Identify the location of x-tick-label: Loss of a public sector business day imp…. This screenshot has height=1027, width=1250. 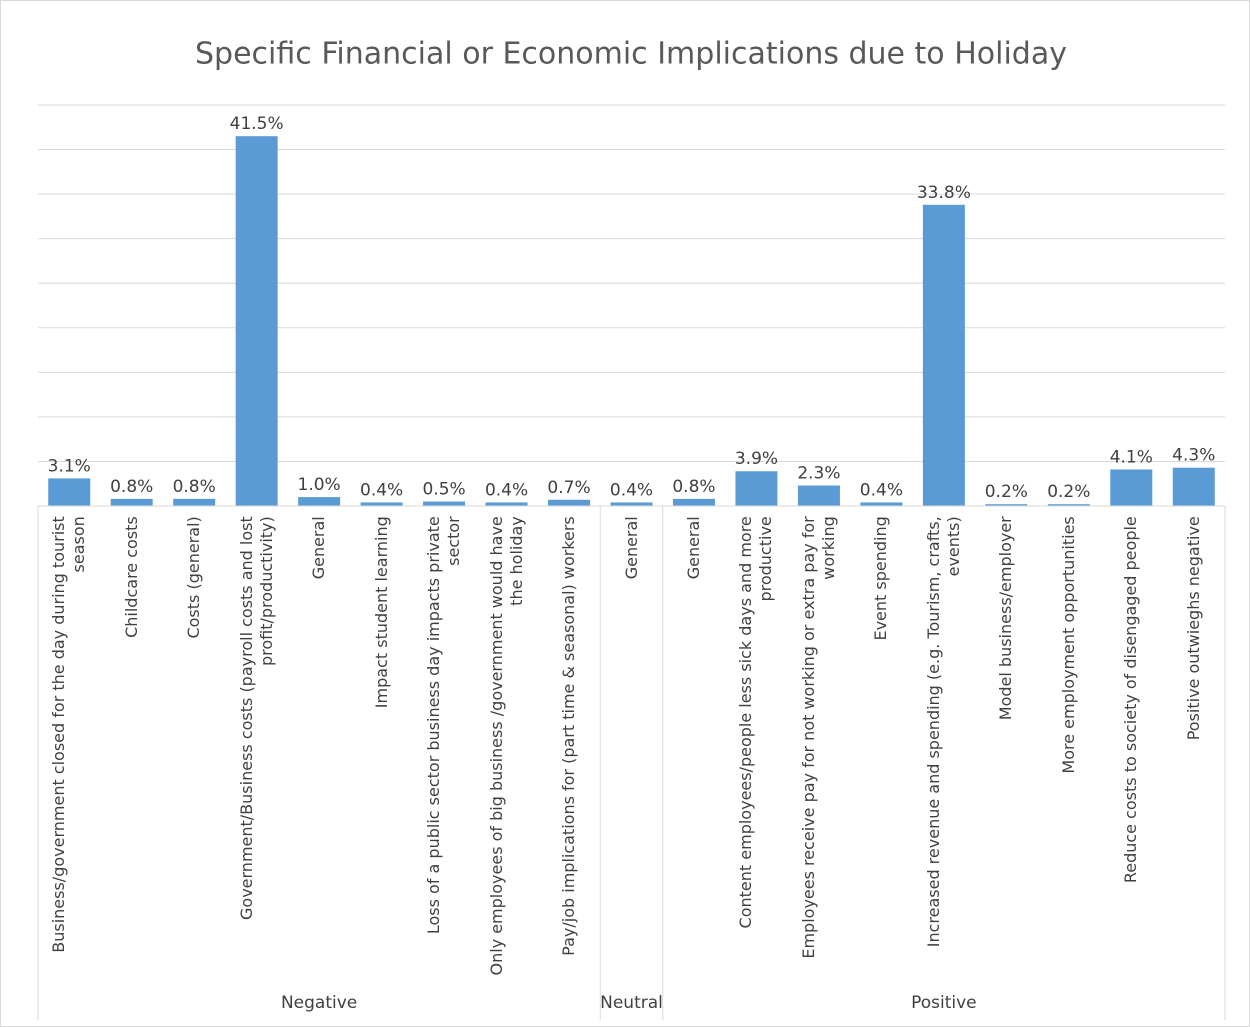
(444, 724).